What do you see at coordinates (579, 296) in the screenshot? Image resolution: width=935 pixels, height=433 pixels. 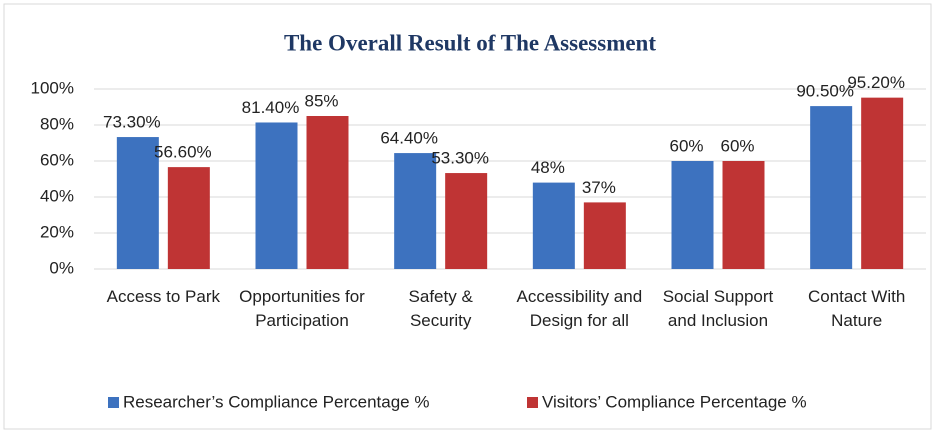 I see `x-tick-line: Accessibility and` at bounding box center [579, 296].